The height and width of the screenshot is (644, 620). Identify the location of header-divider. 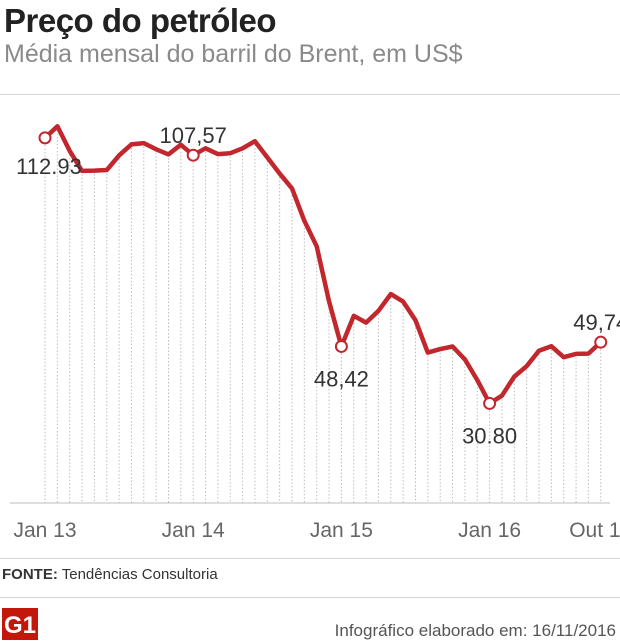
(310, 94).